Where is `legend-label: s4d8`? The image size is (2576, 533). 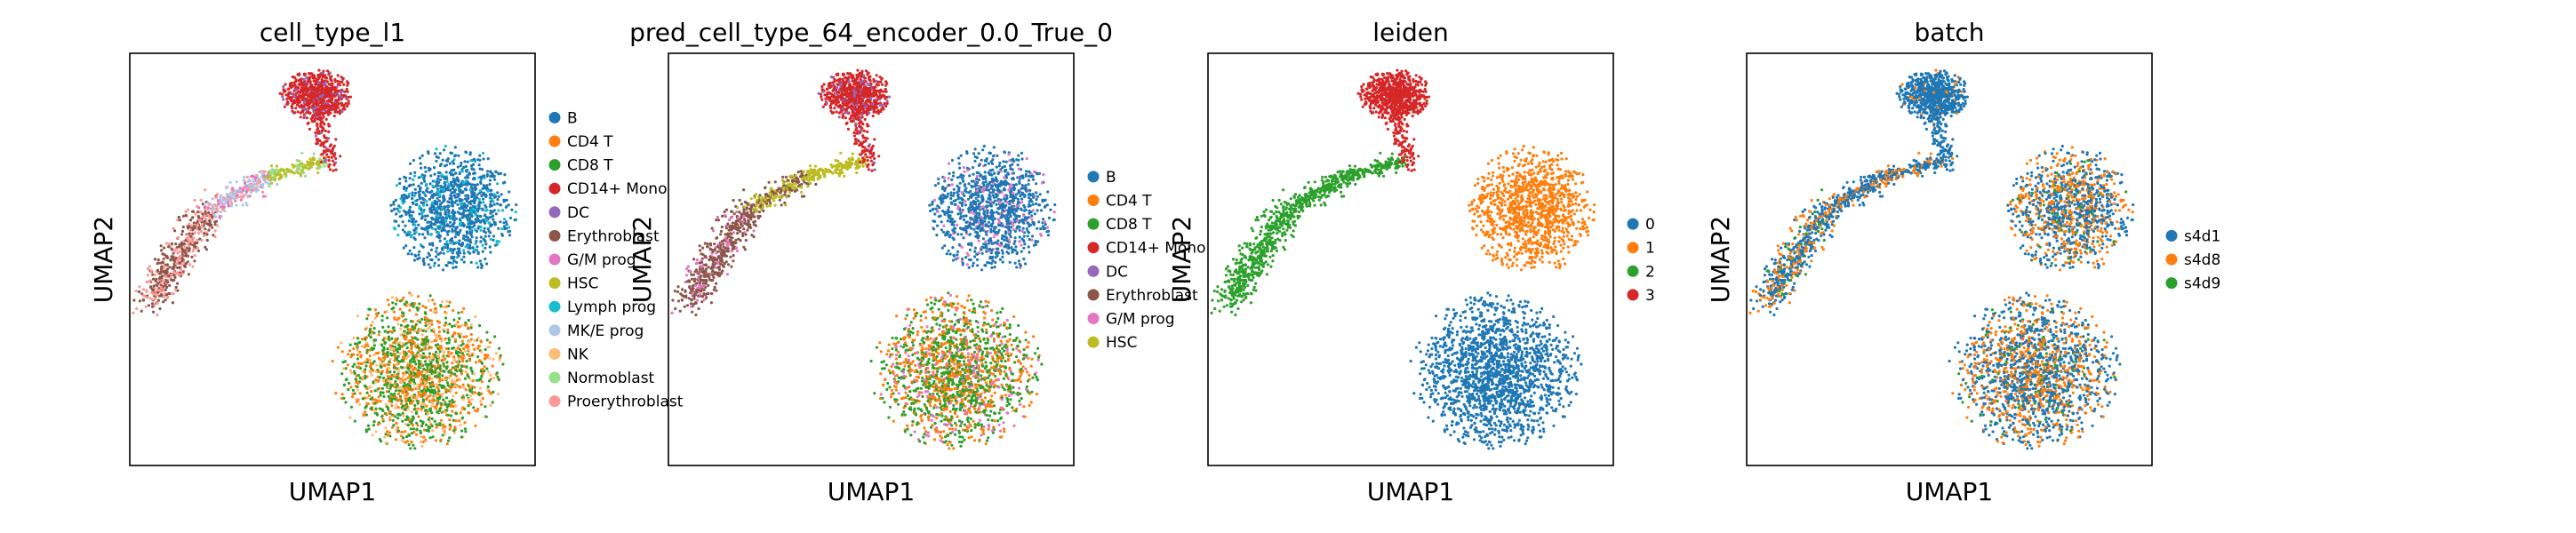
legend-label: s4d8 is located at coordinates (2202, 260).